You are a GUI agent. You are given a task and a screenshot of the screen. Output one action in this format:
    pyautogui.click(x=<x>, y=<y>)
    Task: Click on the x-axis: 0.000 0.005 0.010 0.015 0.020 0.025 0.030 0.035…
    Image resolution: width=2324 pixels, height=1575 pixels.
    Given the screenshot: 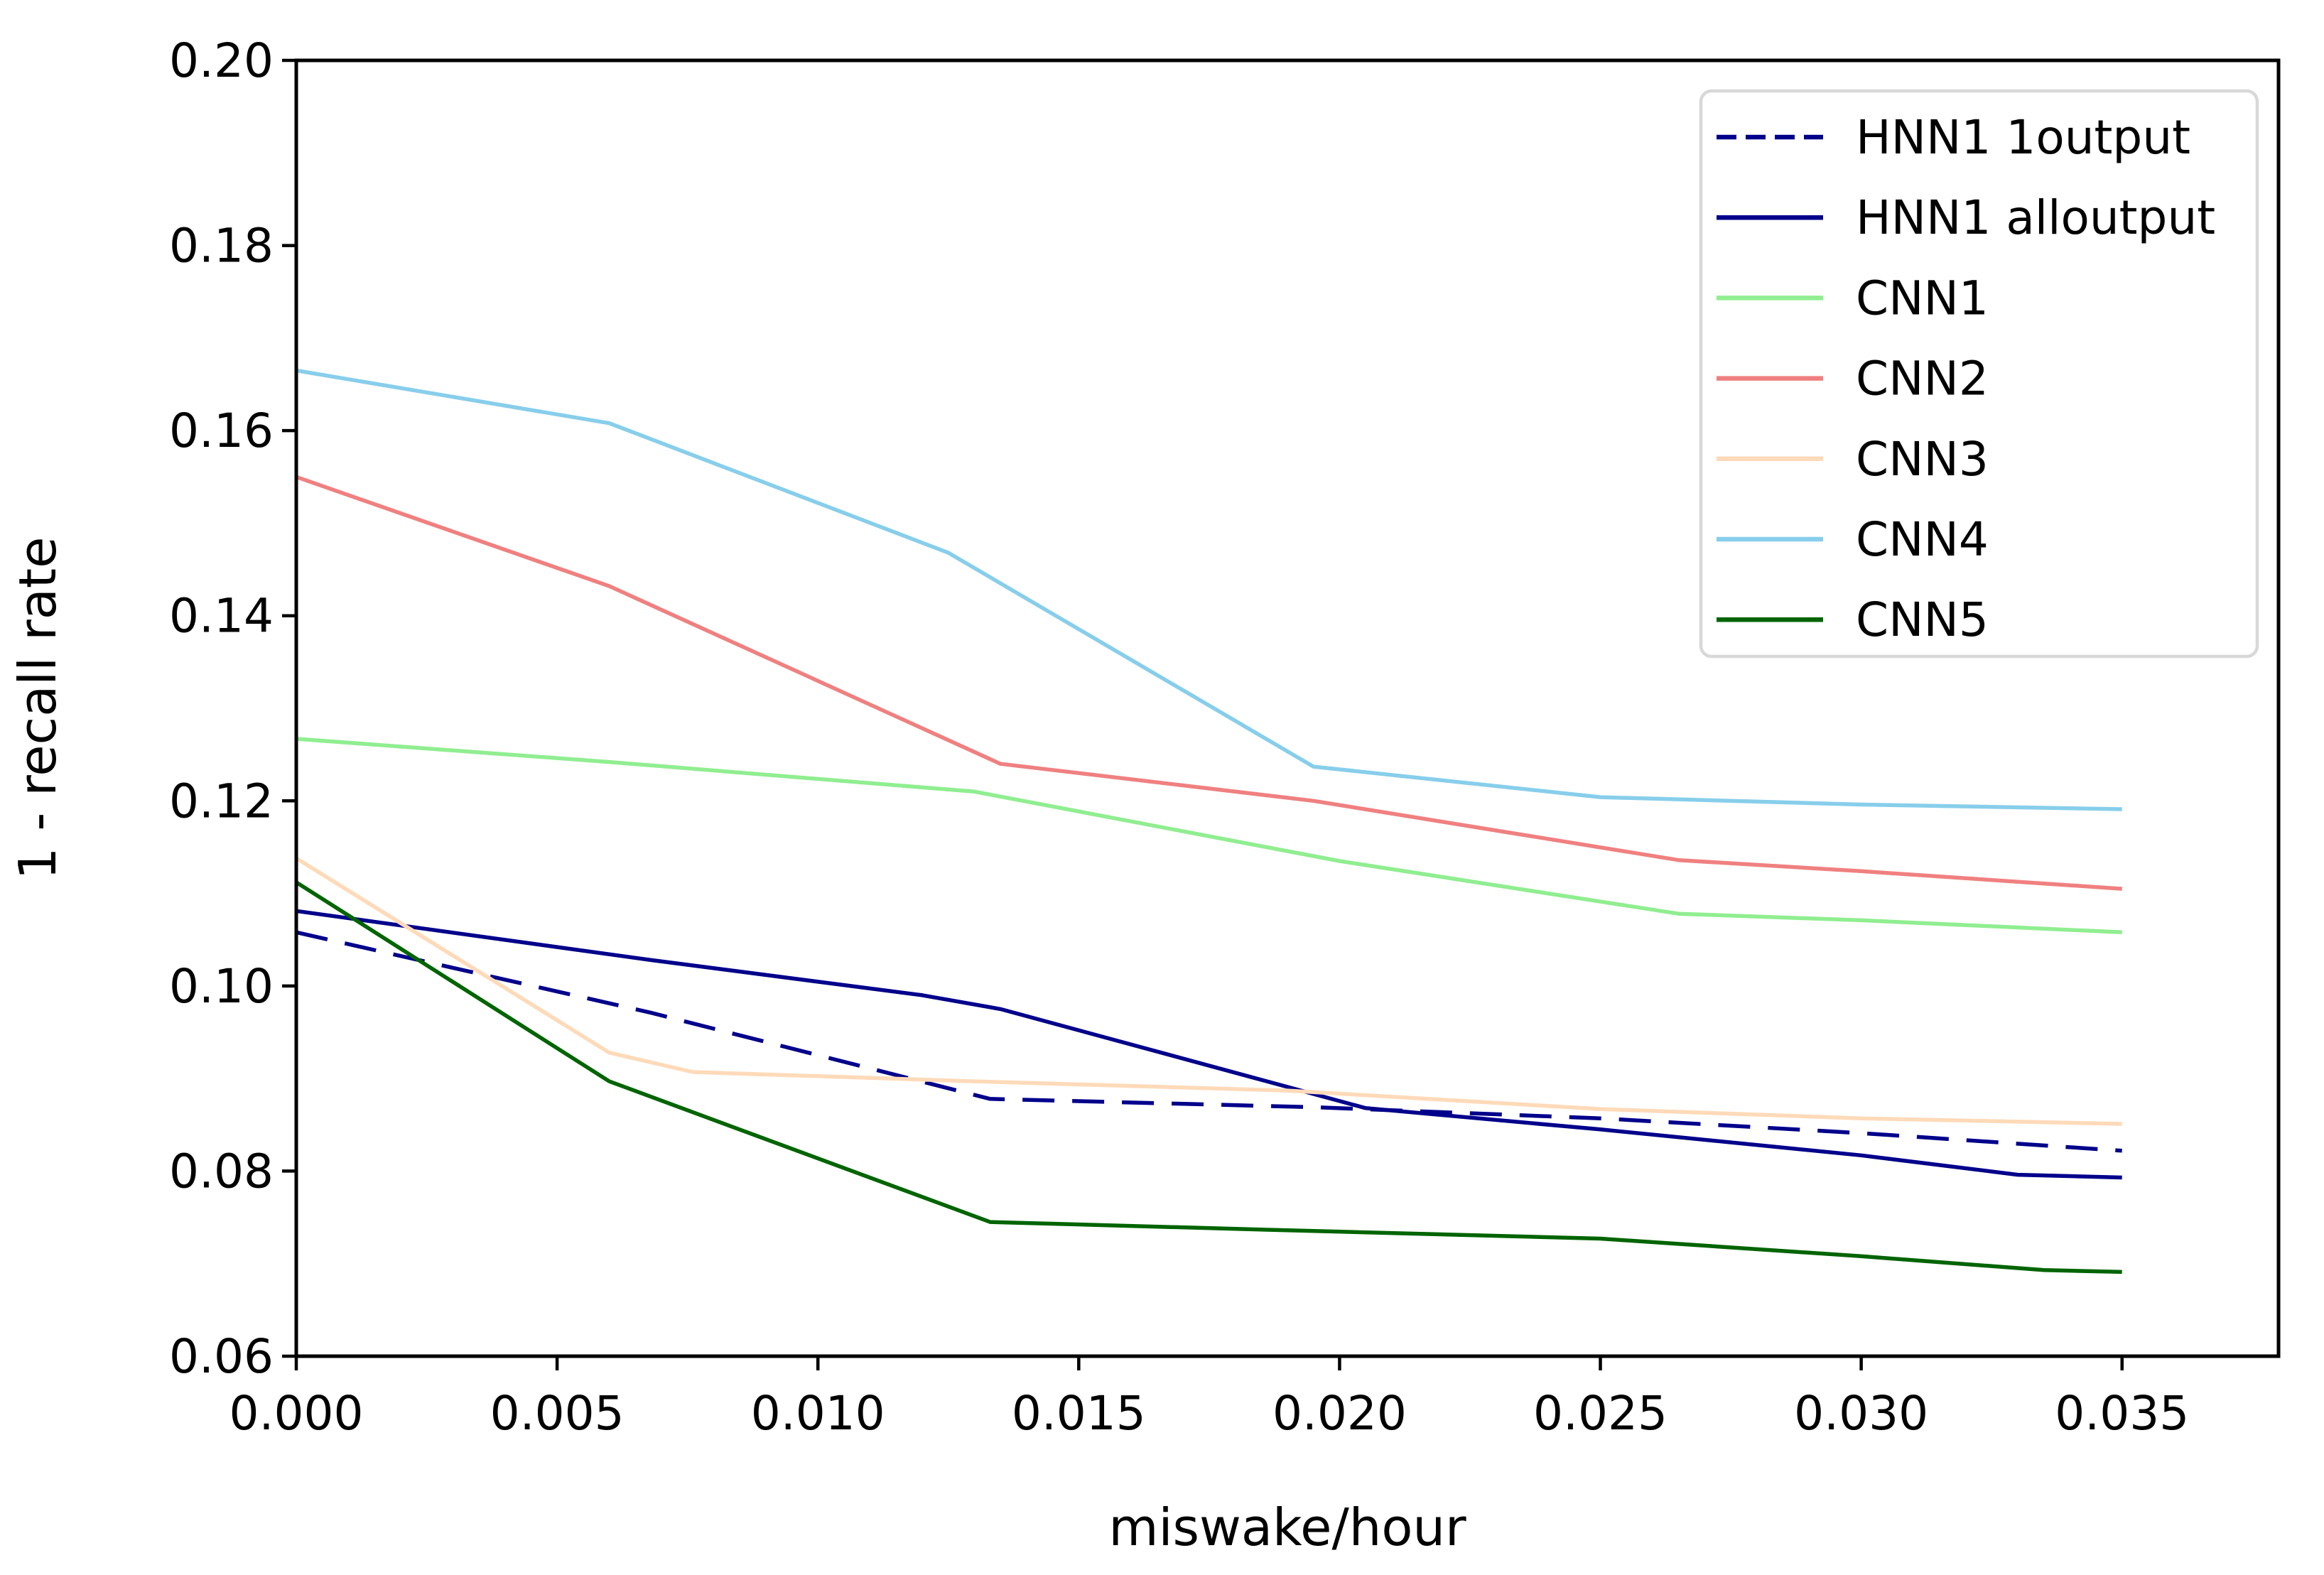 What is the action you would take?
    pyautogui.click(x=1209, y=1456)
    